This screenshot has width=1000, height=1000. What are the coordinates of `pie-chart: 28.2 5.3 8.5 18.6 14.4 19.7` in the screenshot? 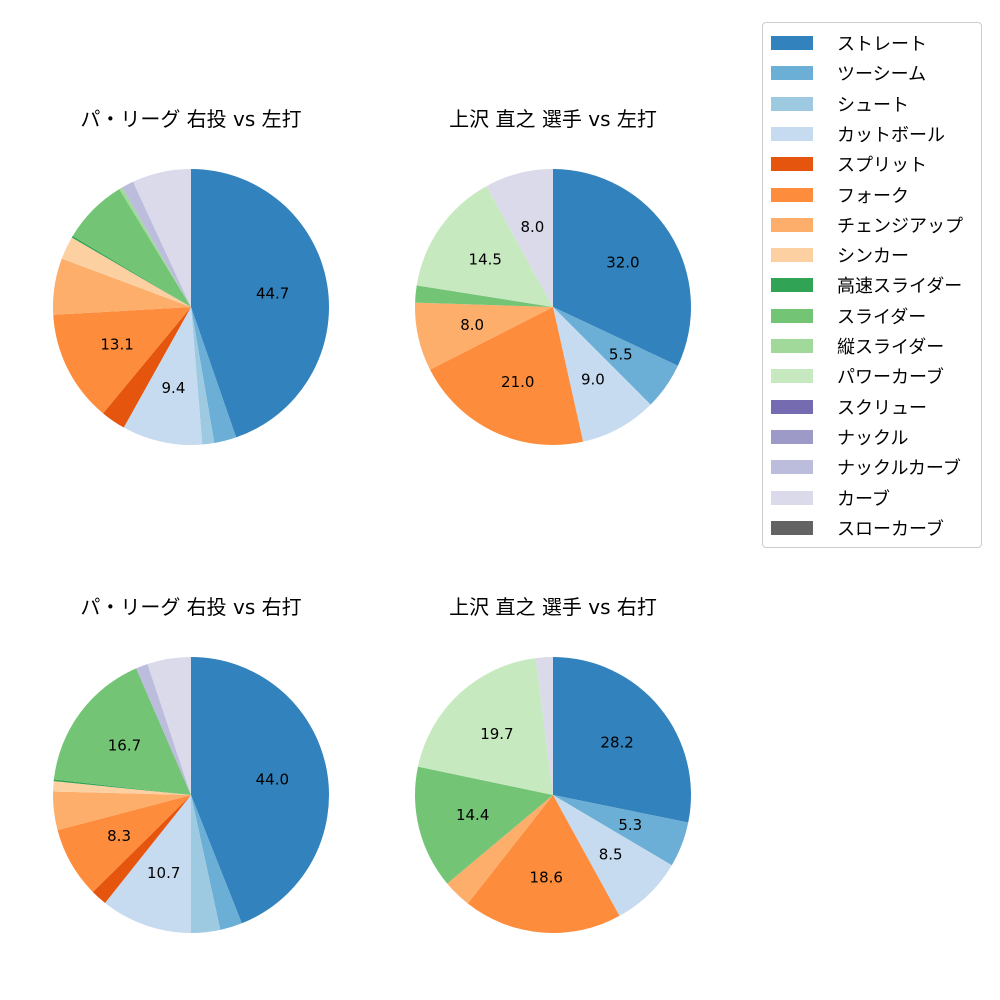 It's located at (553, 795).